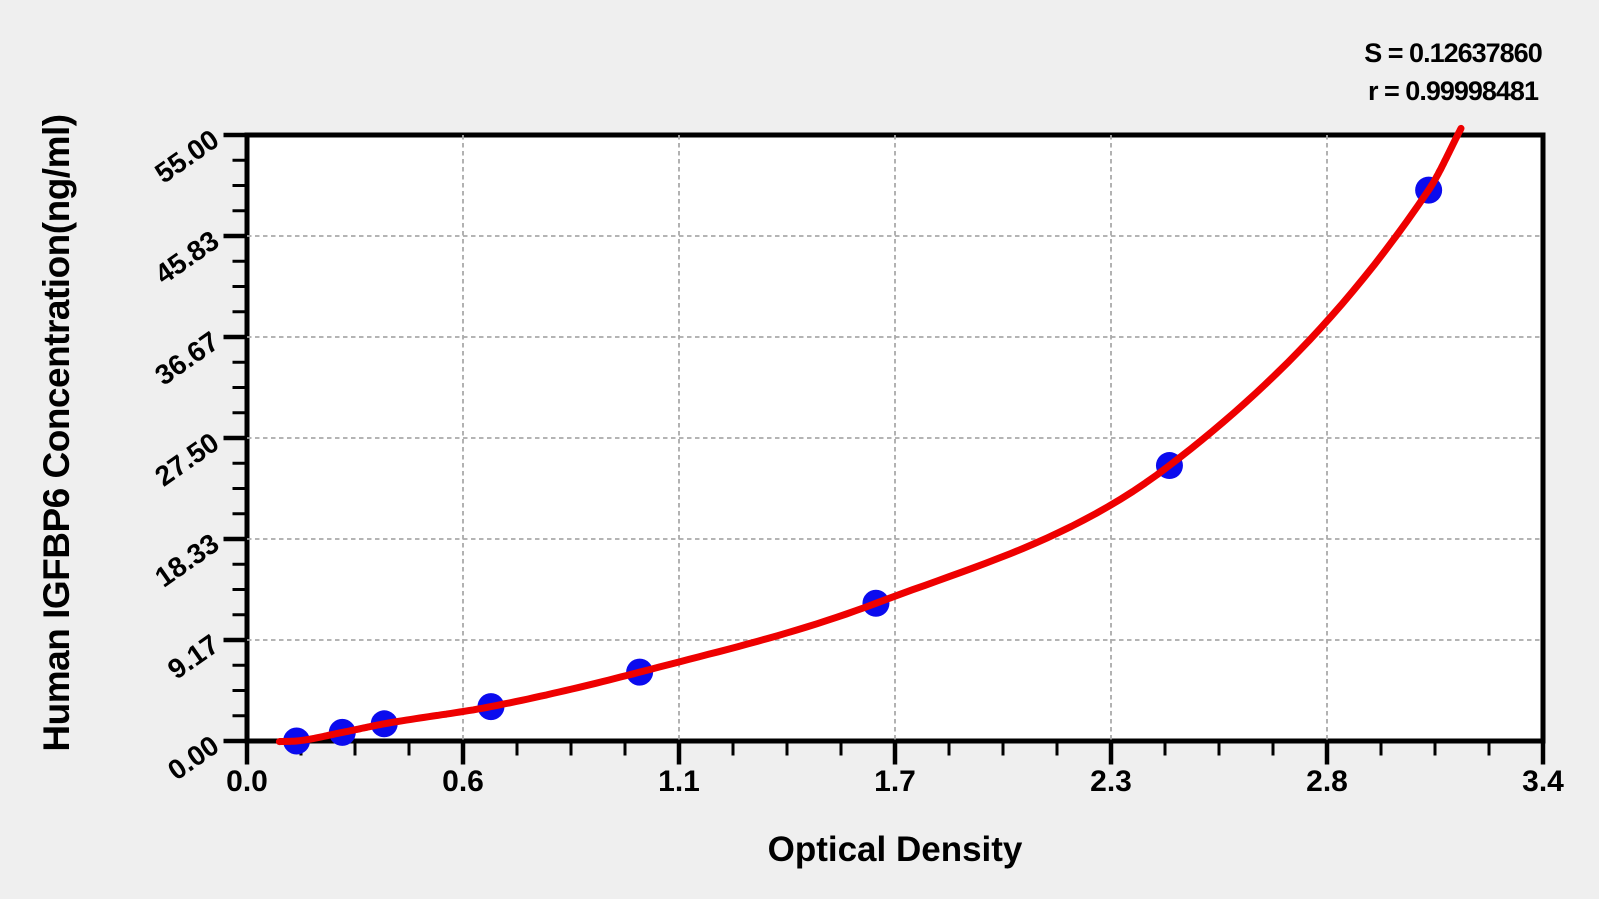  What do you see at coordinates (186, 561) in the screenshot?
I see `y-tick-label: 18.33` at bounding box center [186, 561].